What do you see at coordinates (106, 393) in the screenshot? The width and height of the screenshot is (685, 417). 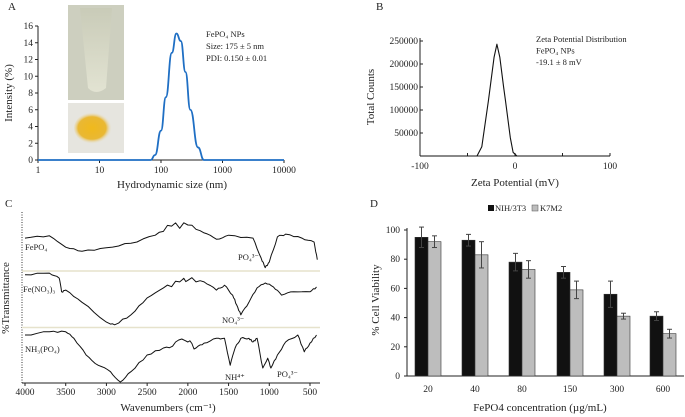 I see `x-tick-label-C: 3000` at bounding box center [106, 393].